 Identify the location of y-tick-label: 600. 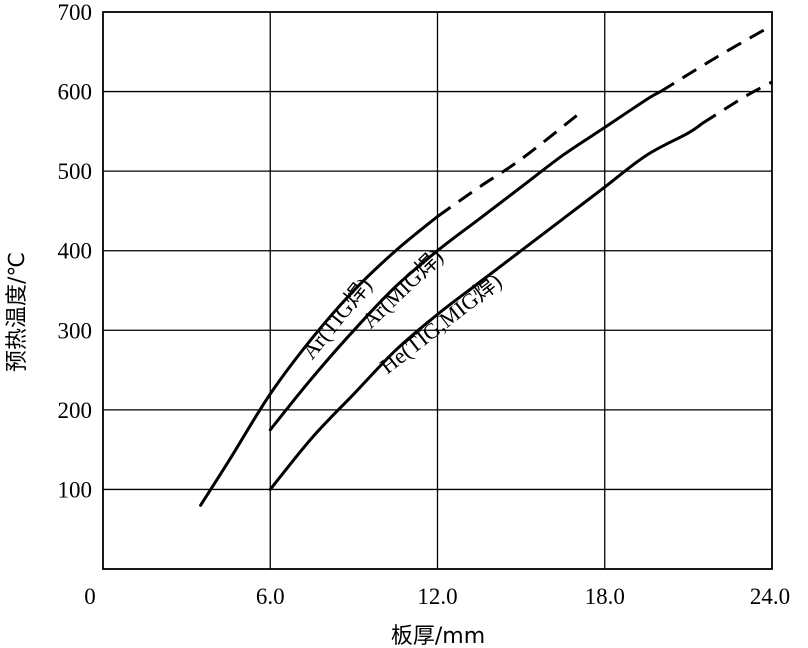
(75, 92).